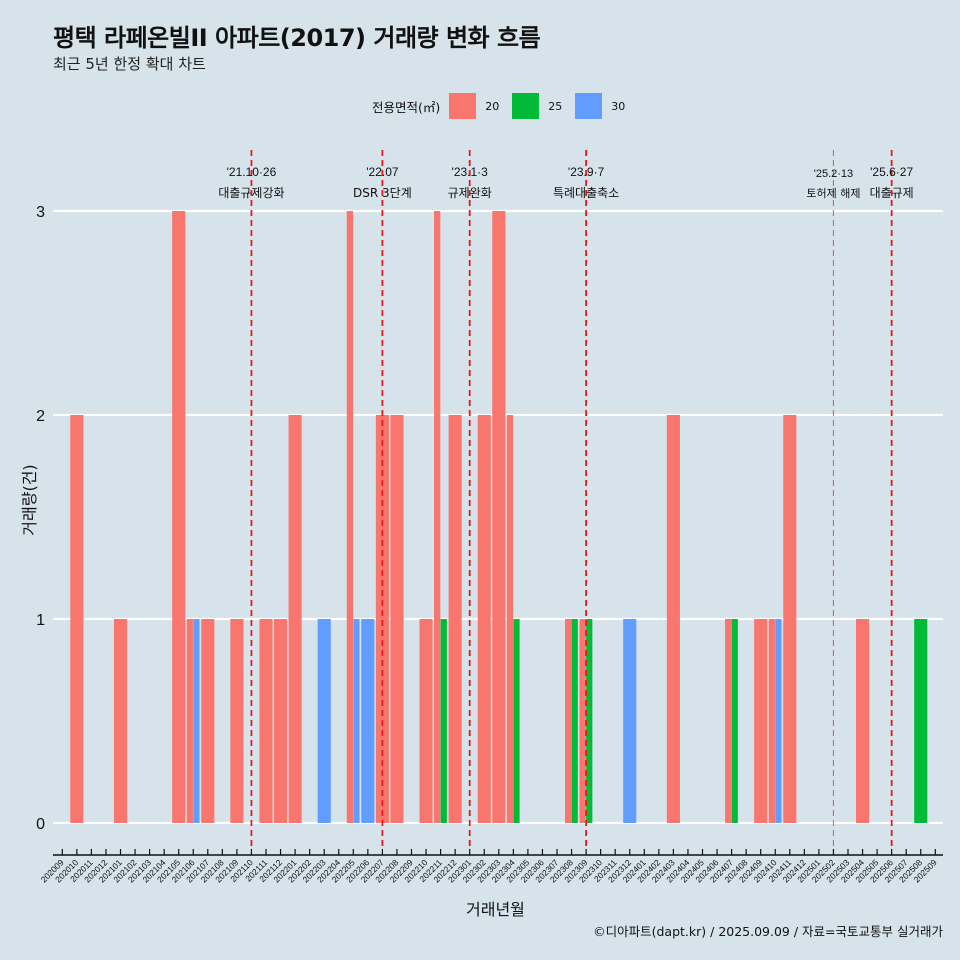 The image size is (960, 960). I want to click on x-axis-title: 거래년월, so click(495, 909).